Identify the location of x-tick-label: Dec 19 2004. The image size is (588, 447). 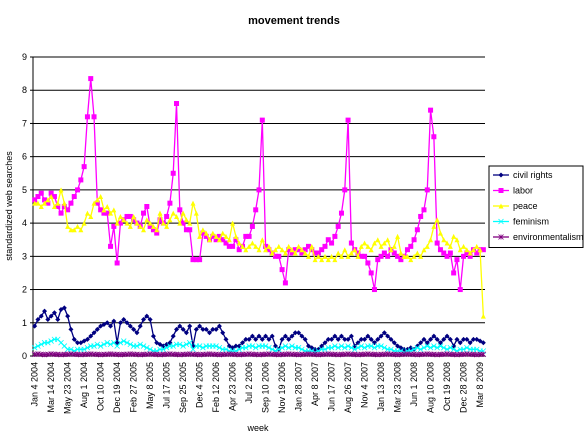
(117, 387).